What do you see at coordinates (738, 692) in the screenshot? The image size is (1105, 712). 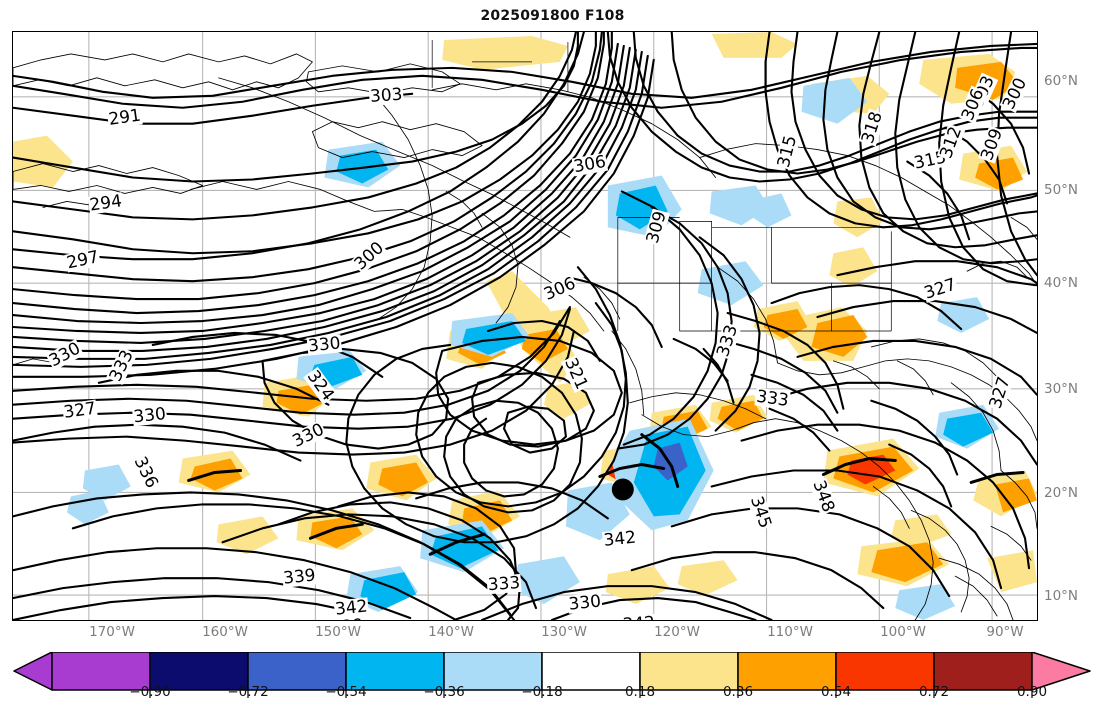 I see `colorbar-tick-6: 0.36` at bounding box center [738, 692].